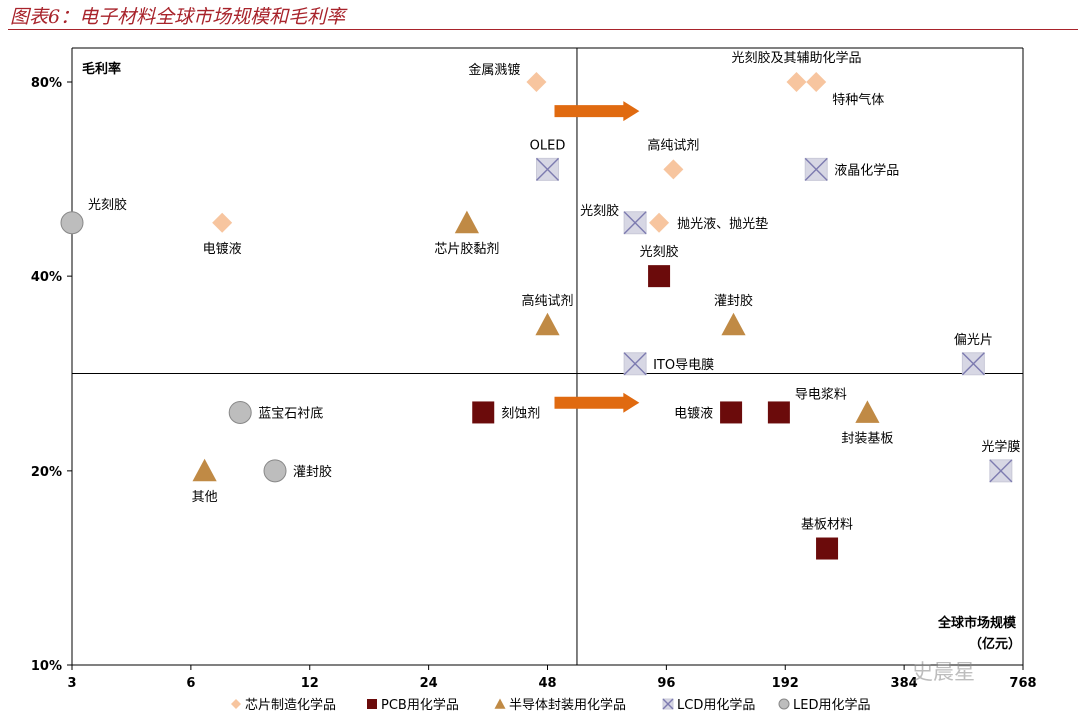 Image resolution: width=1080 pixels, height=723 pixels. I want to click on y-tick-label: 40%, so click(46, 277).